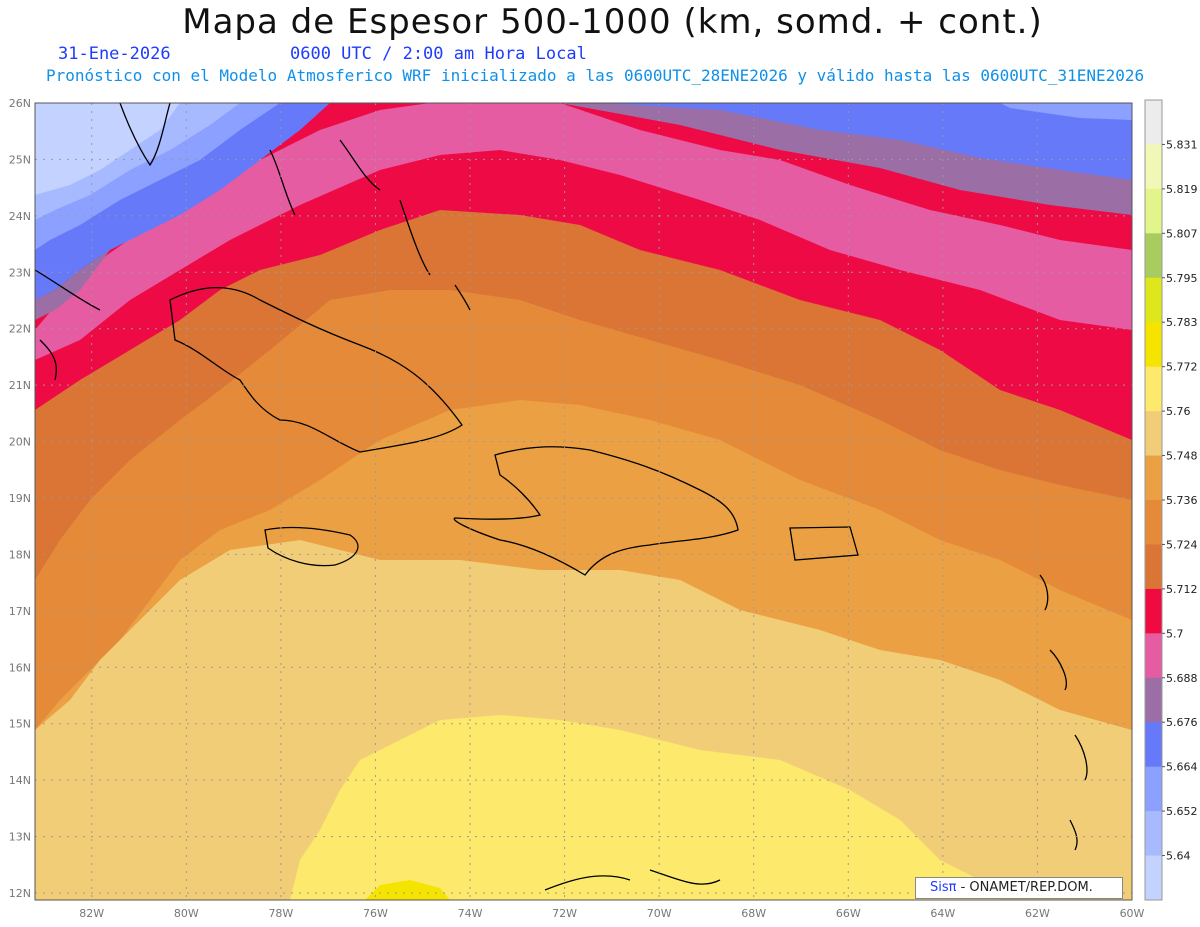 The image size is (1200, 927). What do you see at coordinates (438, 54) in the screenshot?
I see `valid-time: 0600 UTC / 2:00 am Hora Local` at bounding box center [438, 54].